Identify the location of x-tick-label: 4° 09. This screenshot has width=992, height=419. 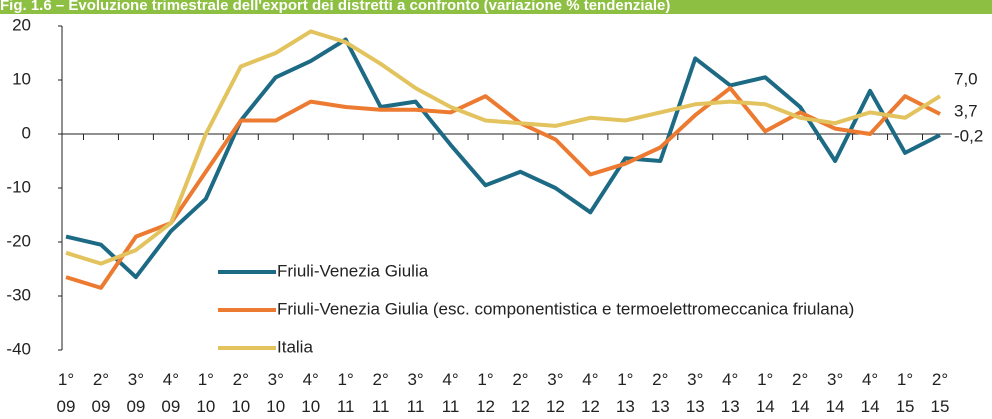
(170, 393).